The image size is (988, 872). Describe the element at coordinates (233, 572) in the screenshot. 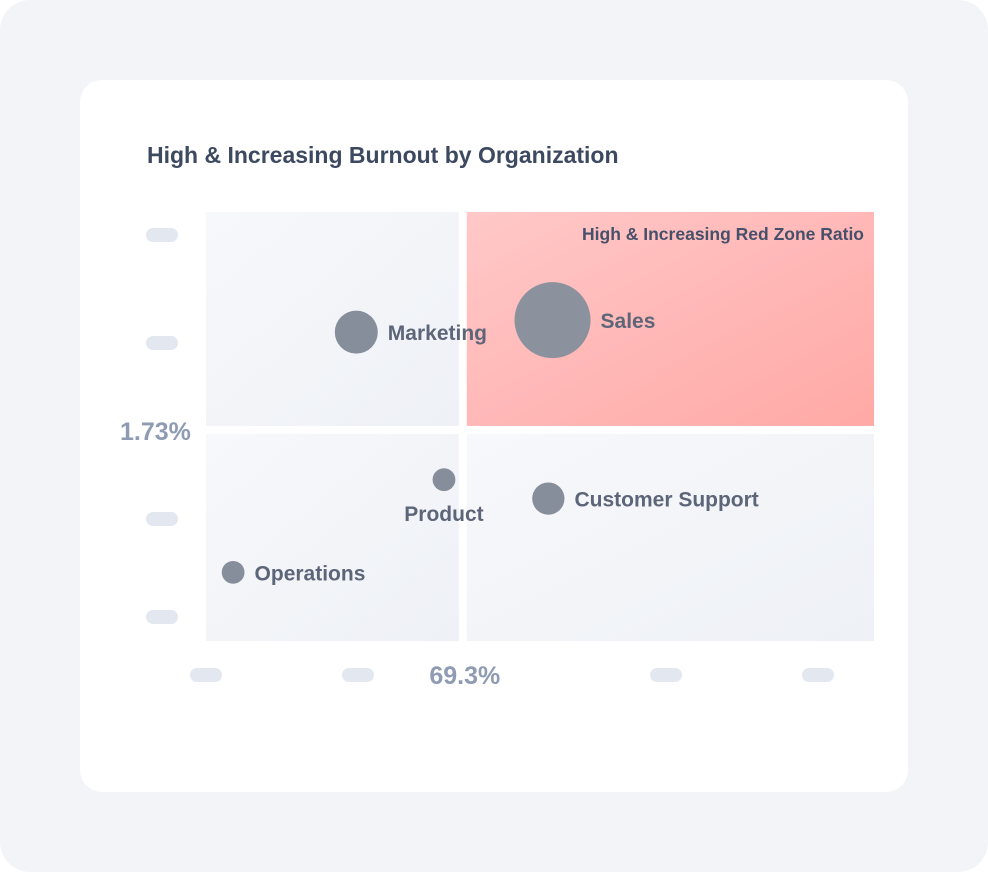

I see `point-operations` at that location.